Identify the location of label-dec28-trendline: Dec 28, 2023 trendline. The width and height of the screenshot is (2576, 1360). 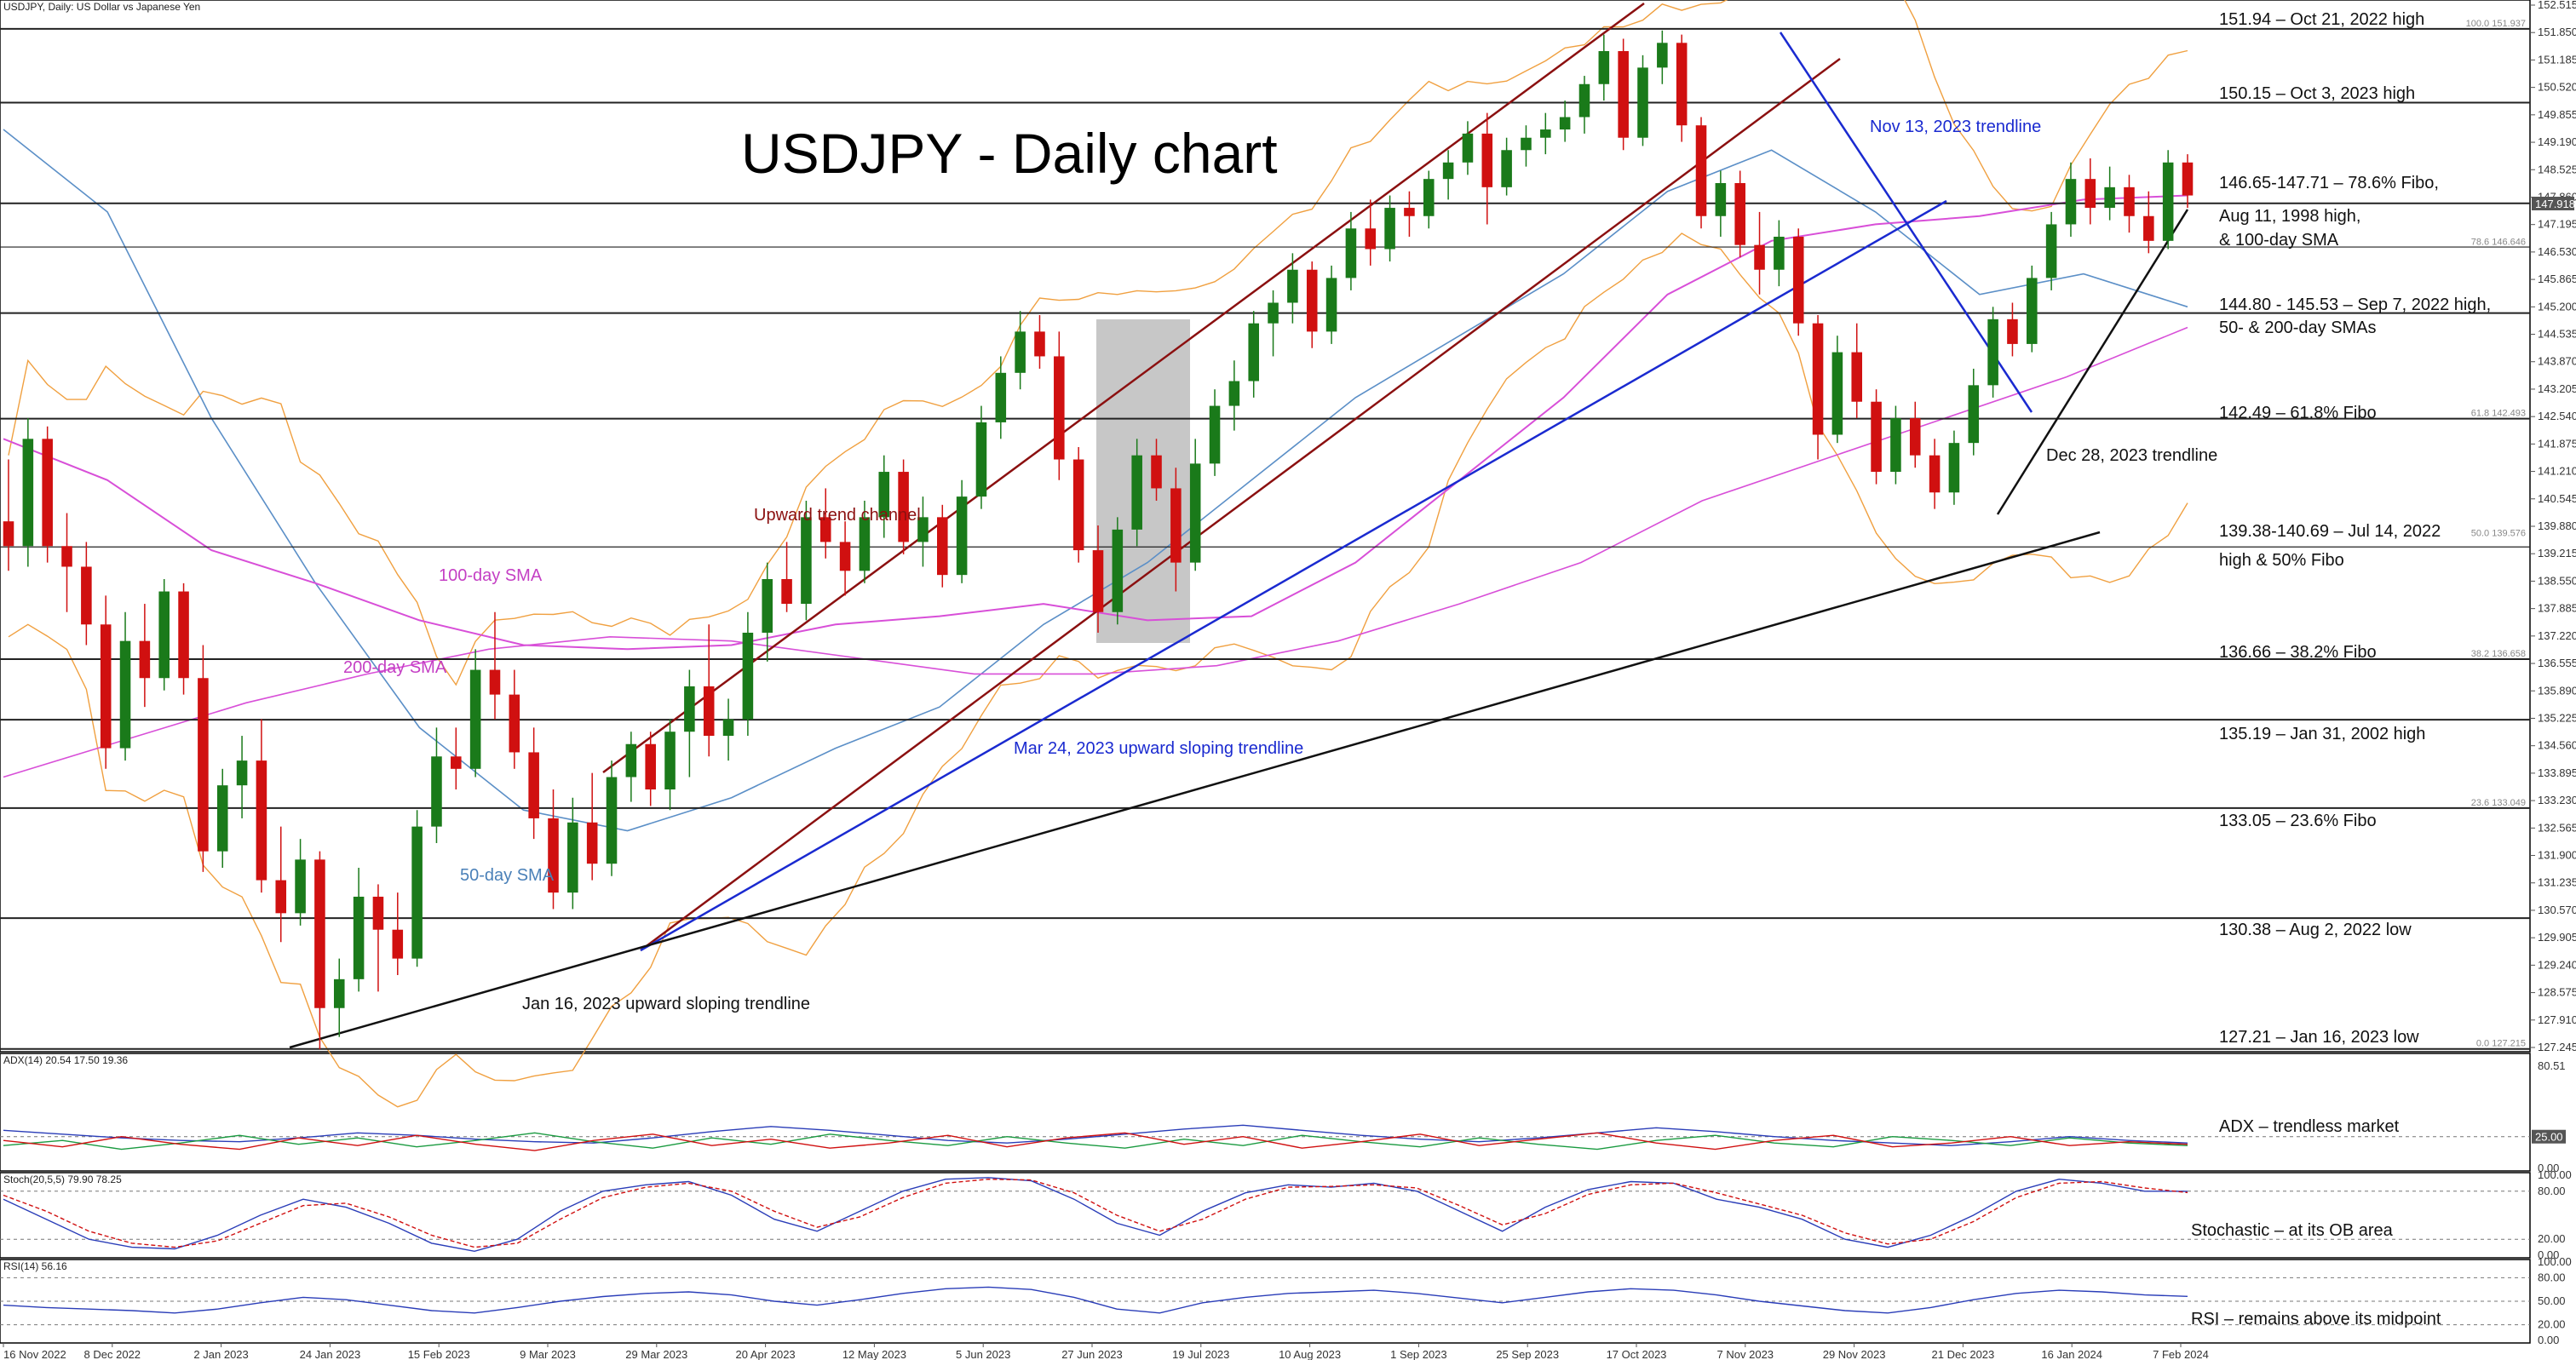
(2132, 455).